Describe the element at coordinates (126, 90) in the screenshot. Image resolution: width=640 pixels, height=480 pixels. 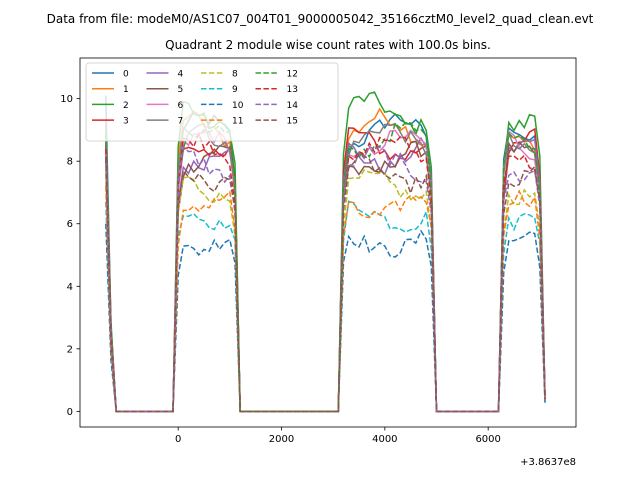
I see `legend-label-1: 1` at that location.